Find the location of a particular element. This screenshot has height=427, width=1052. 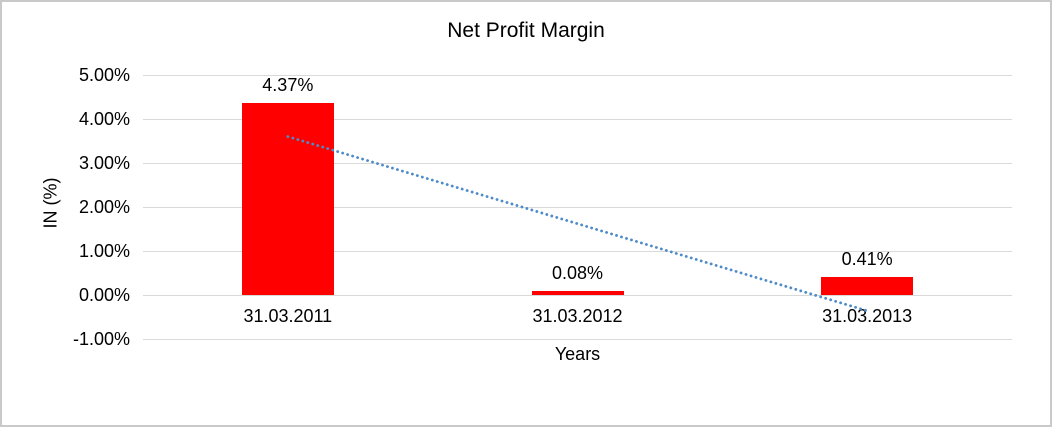

data-label: 0.08% is located at coordinates (577, 273).